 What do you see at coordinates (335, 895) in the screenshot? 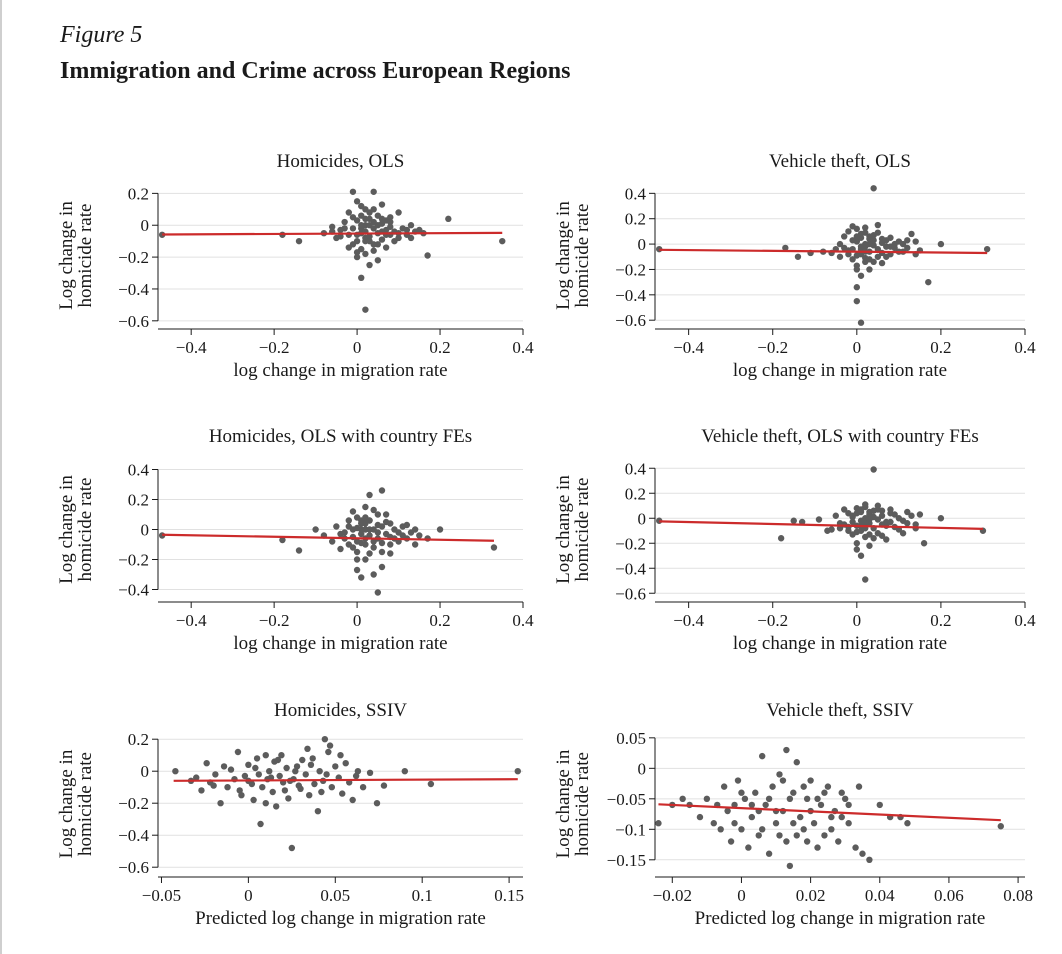
I see `x-tick-label: 0.05` at bounding box center [335, 895].